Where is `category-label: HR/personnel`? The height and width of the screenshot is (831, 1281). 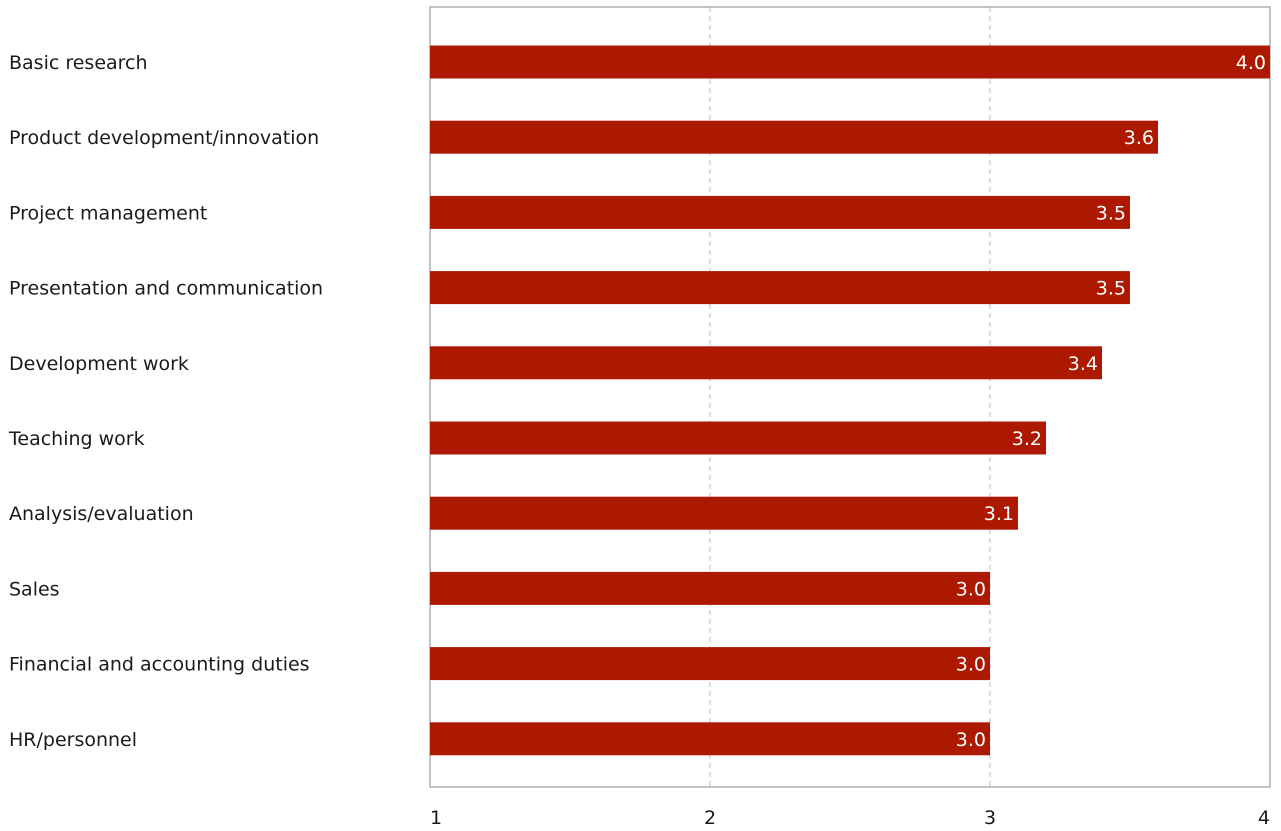 category-label: HR/personnel is located at coordinates (73, 740).